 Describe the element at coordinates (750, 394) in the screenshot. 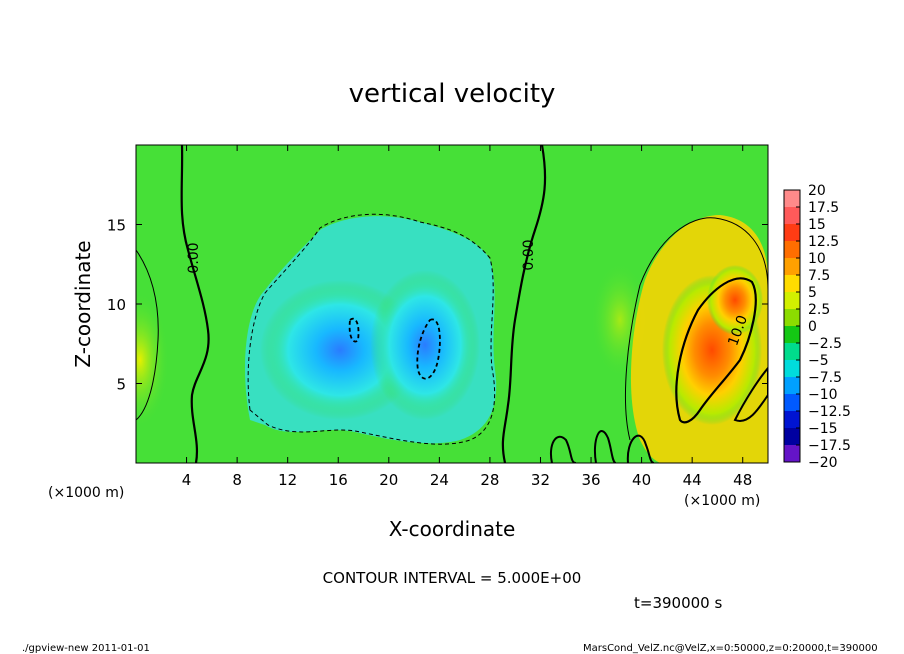

I see `ten-contour-lower` at that location.